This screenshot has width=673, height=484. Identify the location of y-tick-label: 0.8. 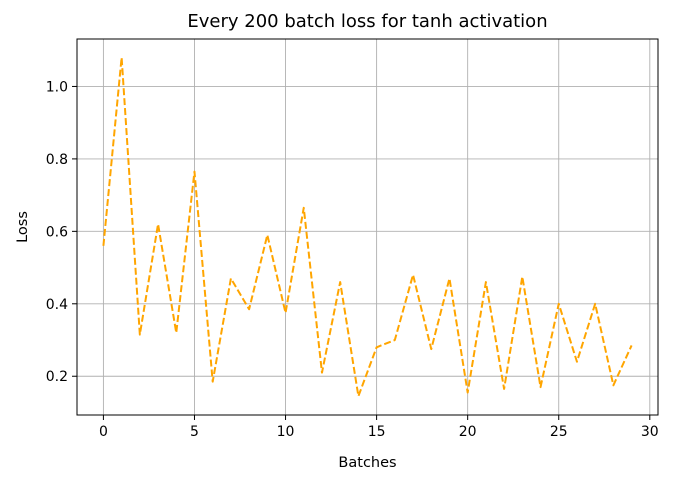
(57, 160).